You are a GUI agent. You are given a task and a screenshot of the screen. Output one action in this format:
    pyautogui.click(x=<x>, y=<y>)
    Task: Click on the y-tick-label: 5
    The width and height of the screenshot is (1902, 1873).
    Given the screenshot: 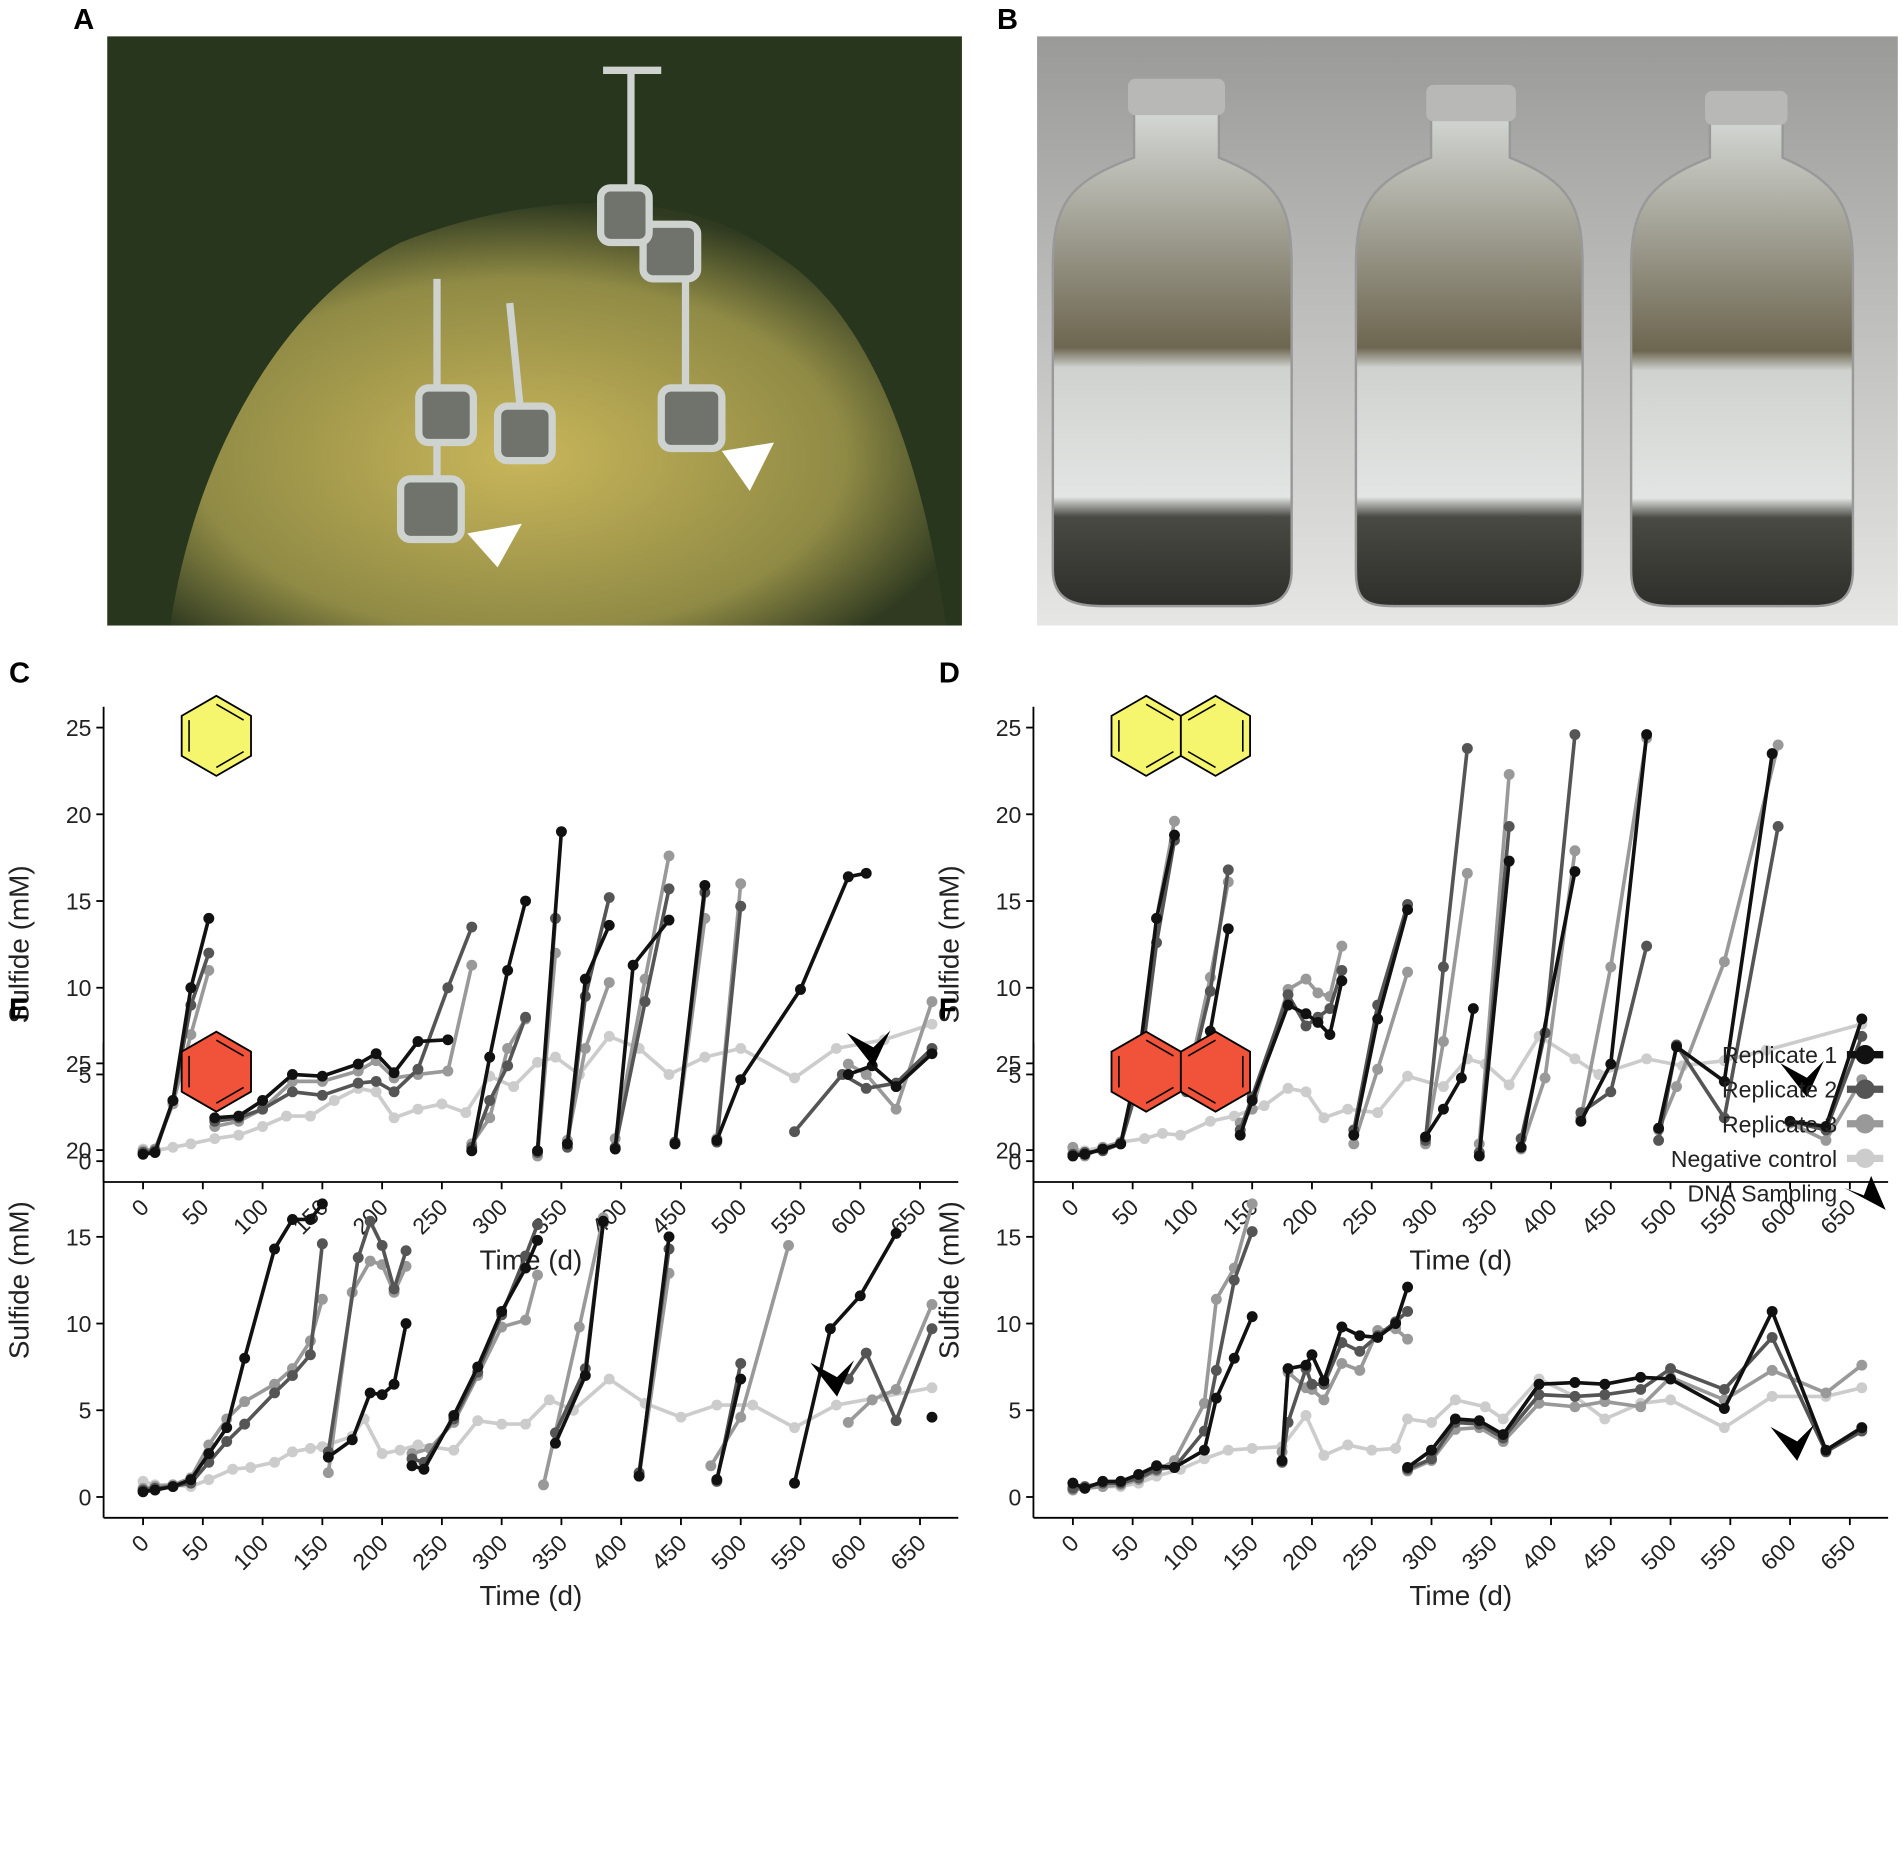 What is the action you would take?
    pyautogui.click(x=1015, y=1075)
    